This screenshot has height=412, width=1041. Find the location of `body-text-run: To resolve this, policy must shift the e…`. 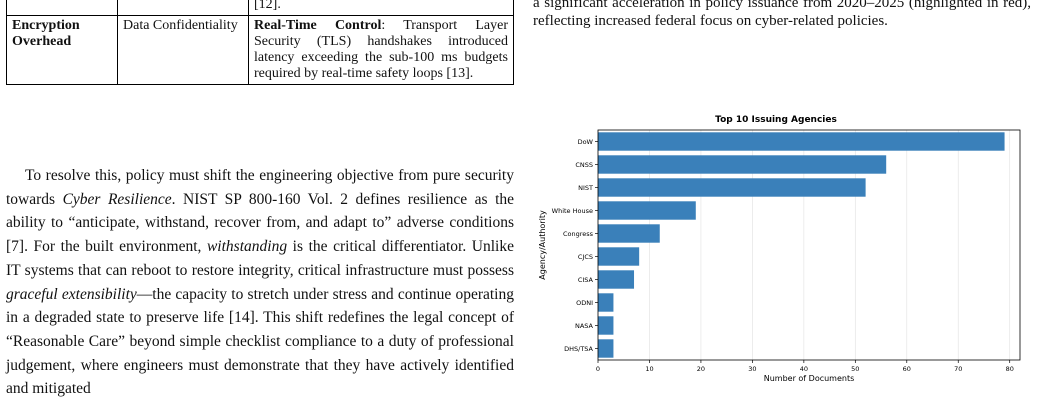

body-text-run: To resolve this, policy must shift the e… is located at coordinates (260, 187).